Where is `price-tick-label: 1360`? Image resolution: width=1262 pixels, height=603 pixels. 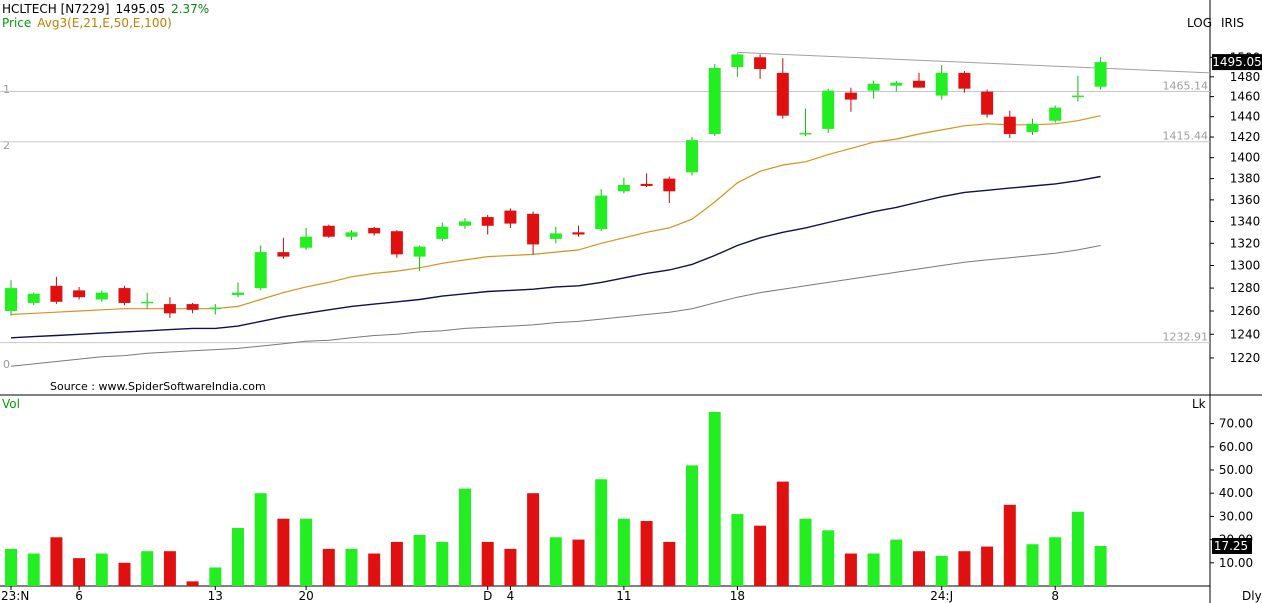 price-tick-label: 1360 is located at coordinates (1245, 200).